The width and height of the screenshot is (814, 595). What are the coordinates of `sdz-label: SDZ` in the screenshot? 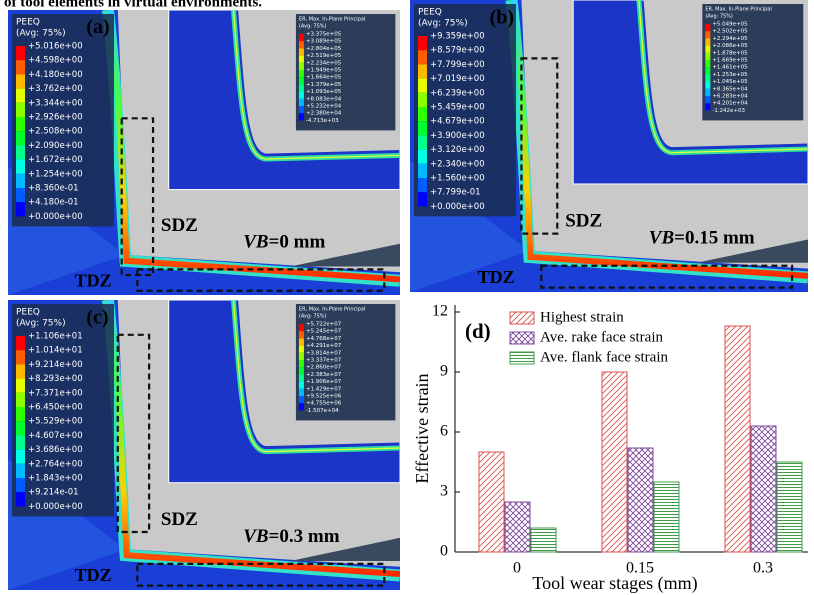 It's located at (583, 220).